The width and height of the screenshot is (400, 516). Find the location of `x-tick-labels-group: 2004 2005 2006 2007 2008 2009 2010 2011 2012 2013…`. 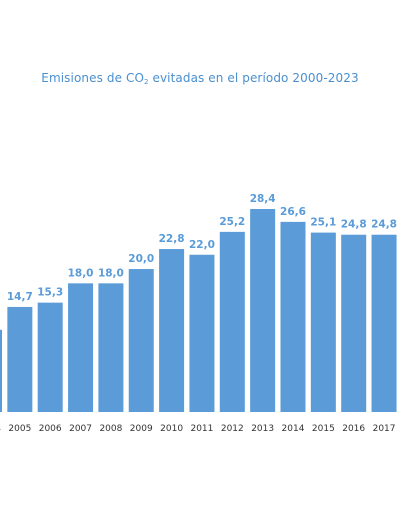

x-tick-labels-group: 2004 2005 2006 2007 2008 2009 2010 2011 2012 2013… is located at coordinates (198, 429).